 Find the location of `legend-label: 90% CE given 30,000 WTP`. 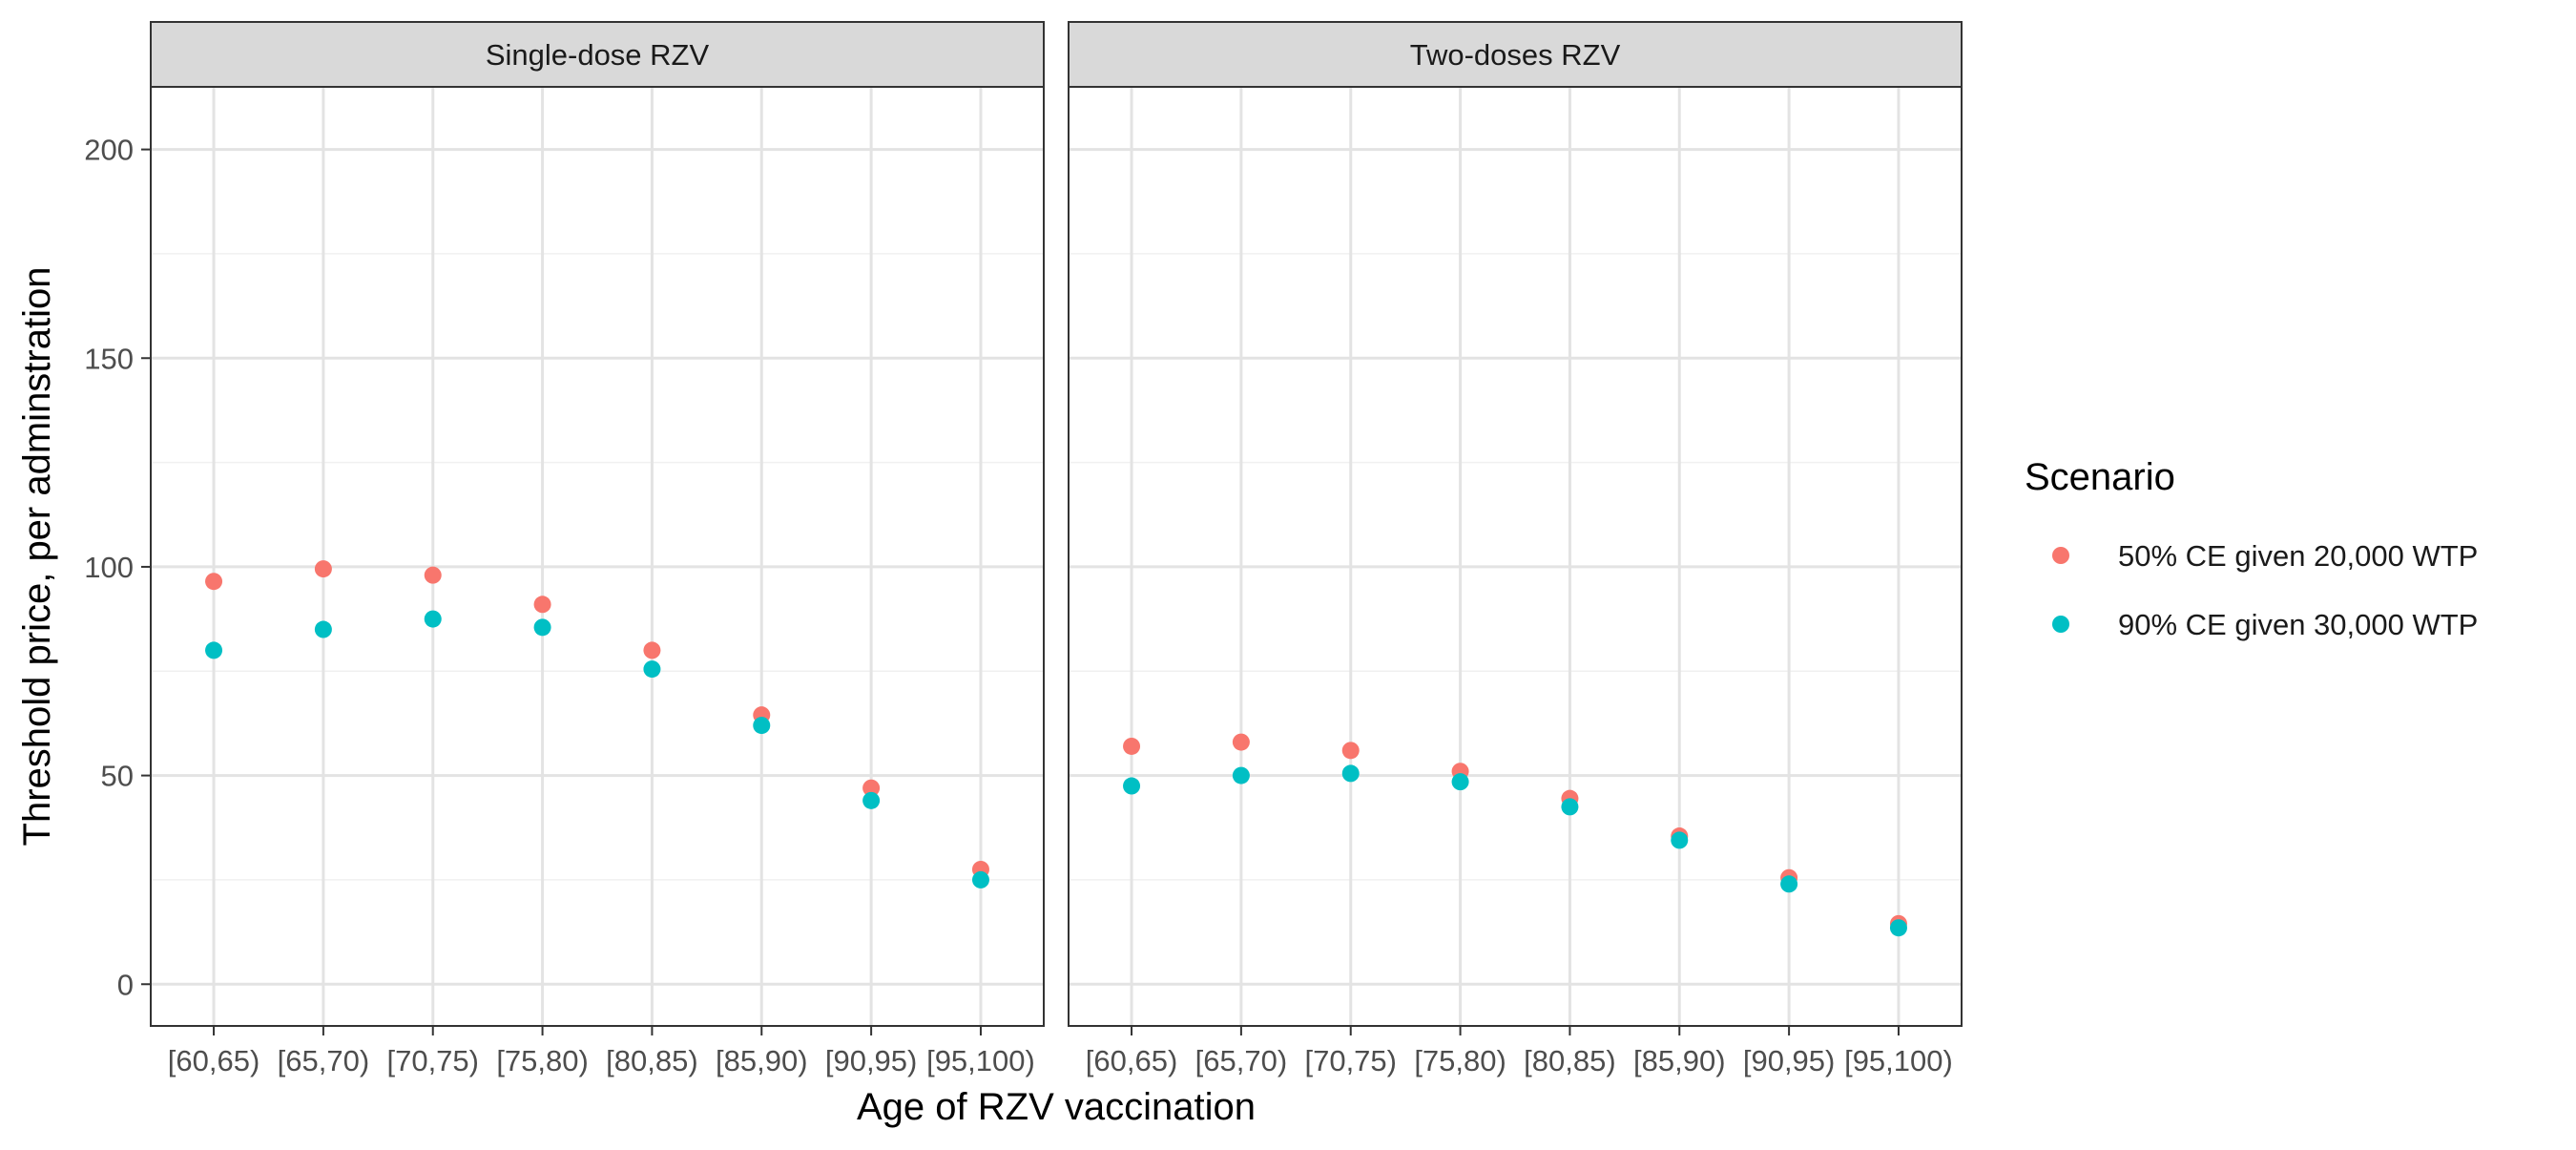

legend-label: 90% CE given 30,000 WTP is located at coordinates (2298, 624).